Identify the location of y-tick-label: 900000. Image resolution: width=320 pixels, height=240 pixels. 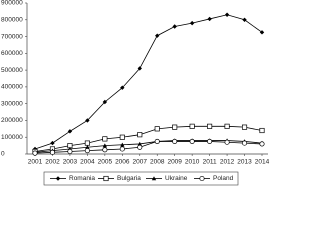
(12, 3).